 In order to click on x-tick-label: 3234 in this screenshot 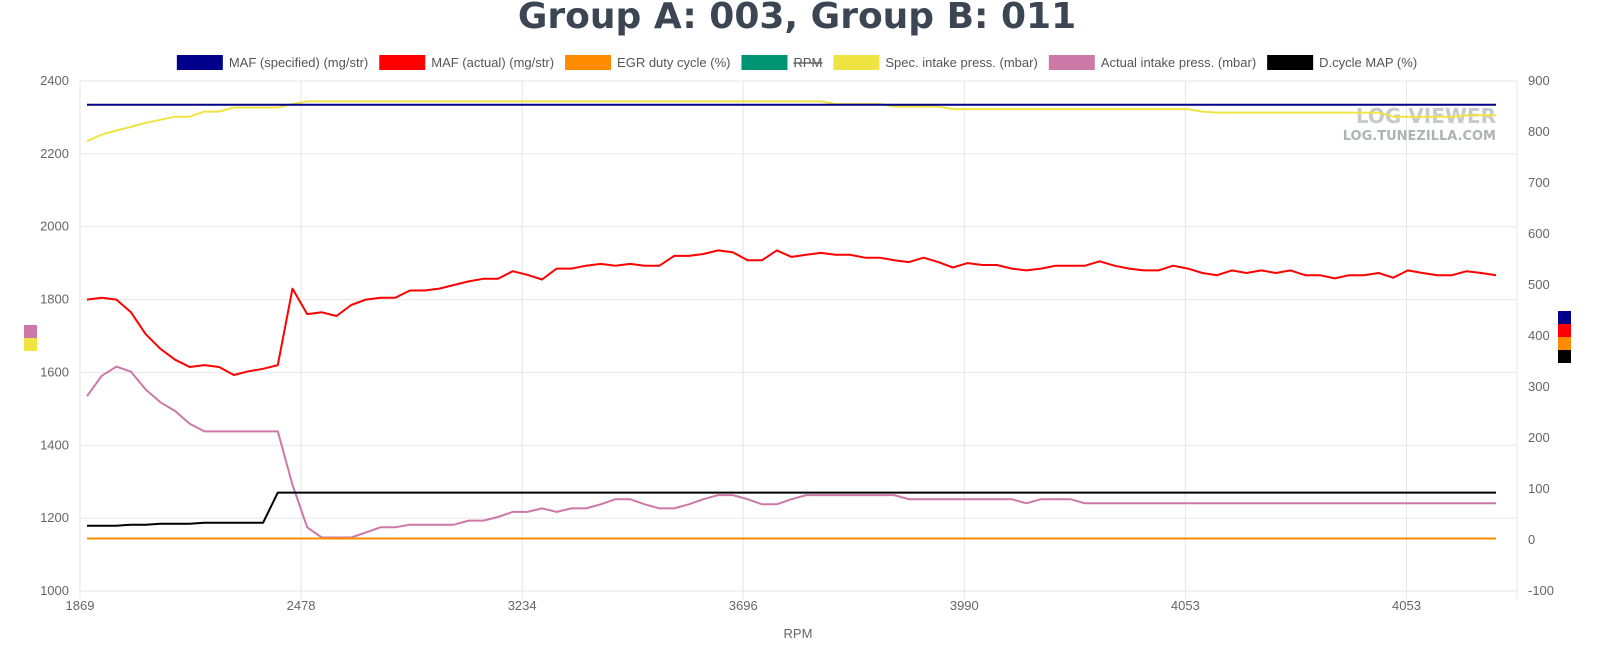, I will do `click(522, 605)`.